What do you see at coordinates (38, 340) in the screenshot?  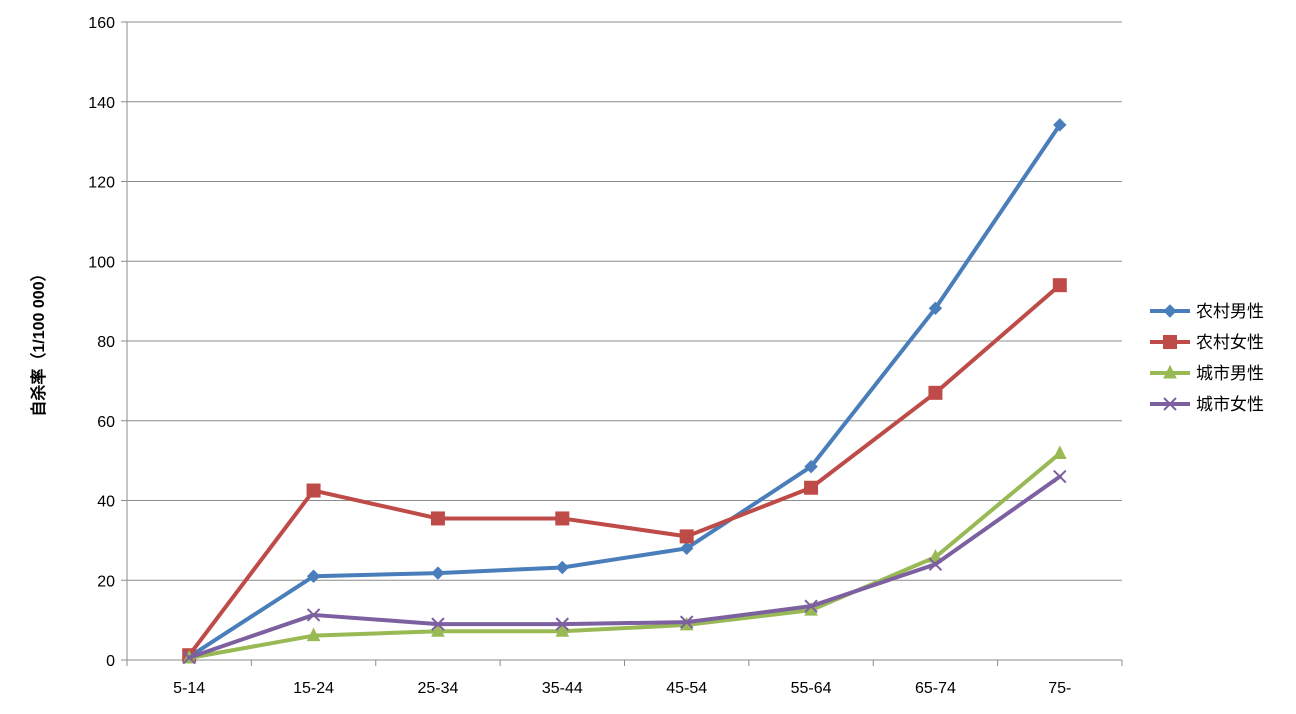 I see `y-axis-title: 自杀率（1/100 000）` at bounding box center [38, 340].